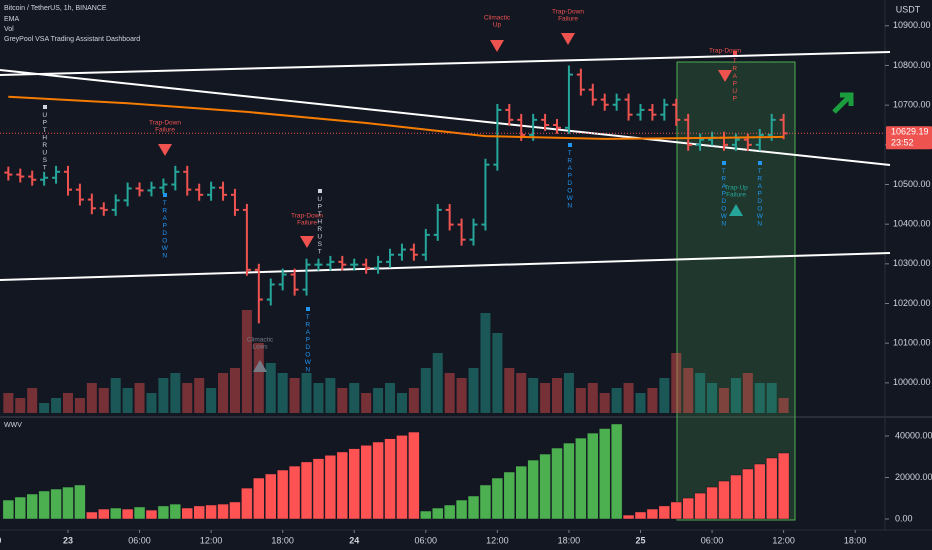  What do you see at coordinates (260, 347) in the screenshot?
I see `annotation-label: Lows` at bounding box center [260, 347].